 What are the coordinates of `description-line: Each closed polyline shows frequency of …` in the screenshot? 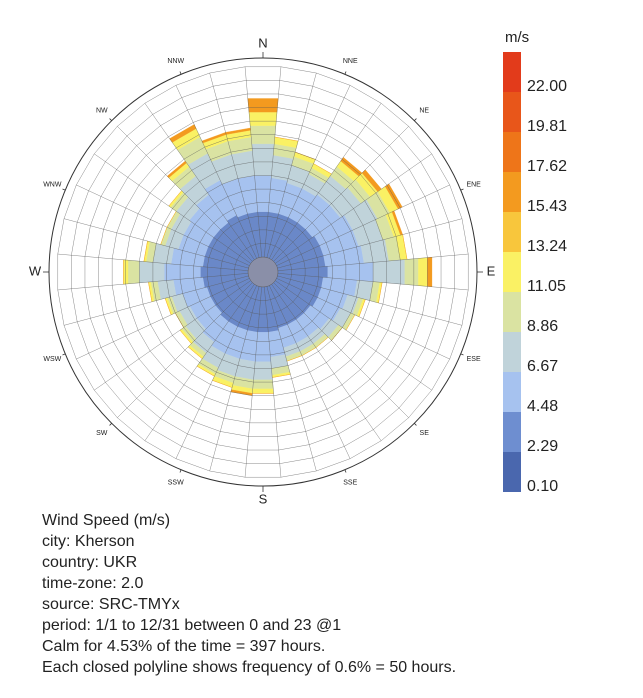 It's located at (249, 667).